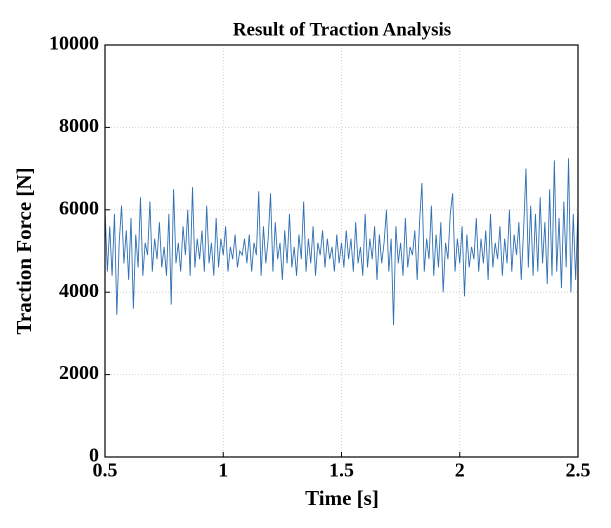 The height and width of the screenshot is (528, 611). What do you see at coordinates (460, 471) in the screenshot?
I see `x-tick-label: 2` at bounding box center [460, 471].